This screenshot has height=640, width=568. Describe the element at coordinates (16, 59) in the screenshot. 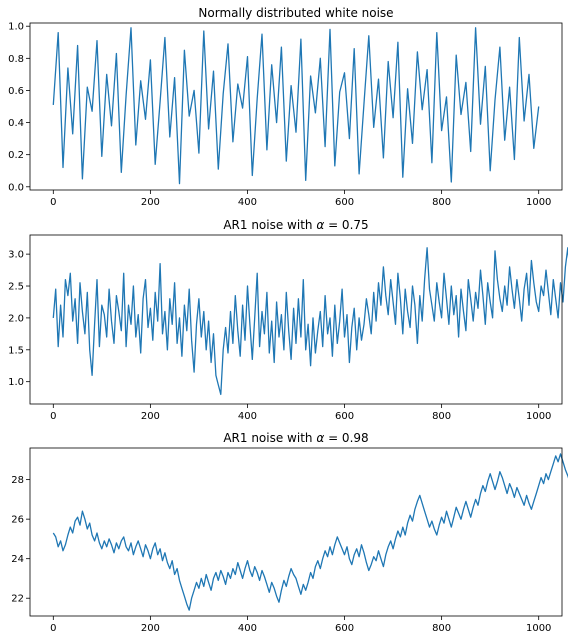

I see `y-tick-label: 0.8` at that location.